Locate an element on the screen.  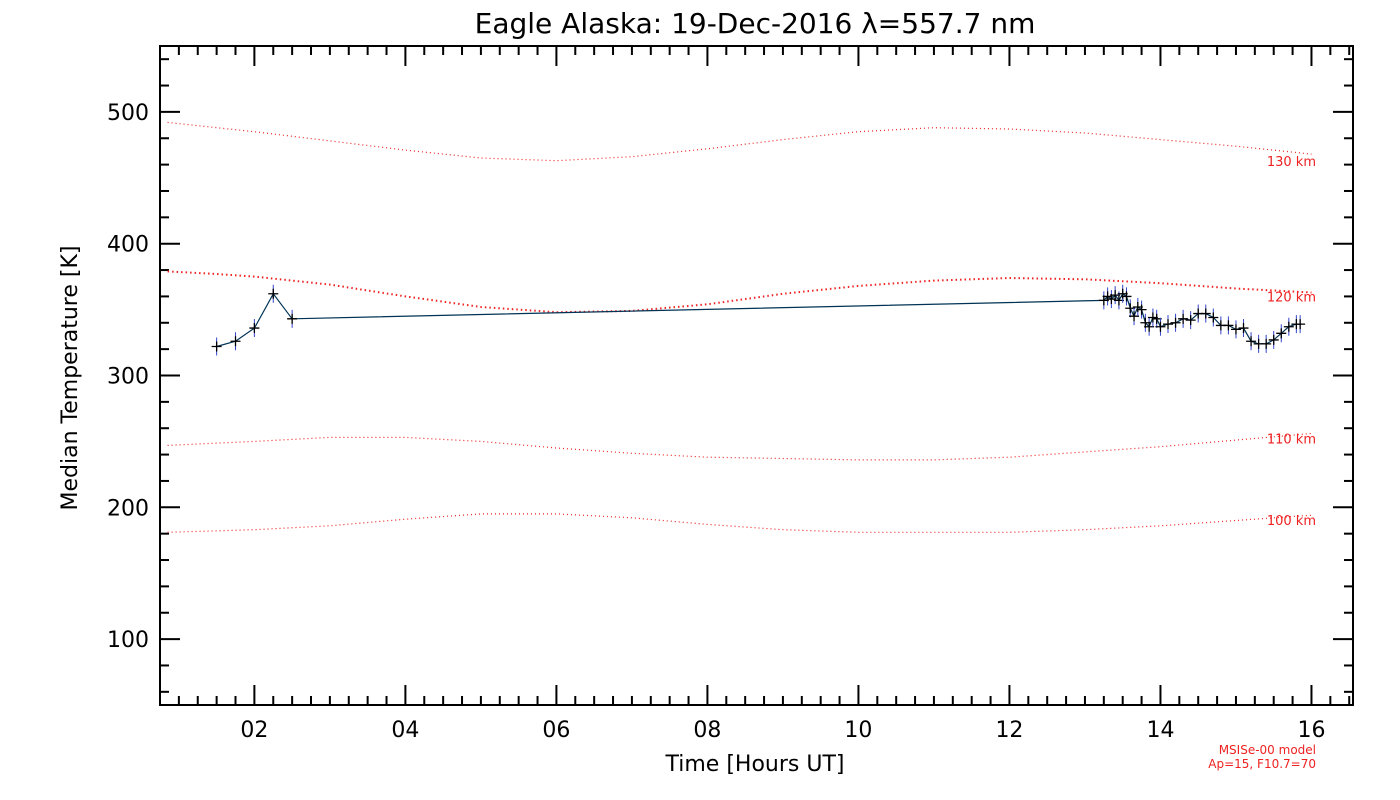
model-curve-label: 110 km is located at coordinates (1291, 439).